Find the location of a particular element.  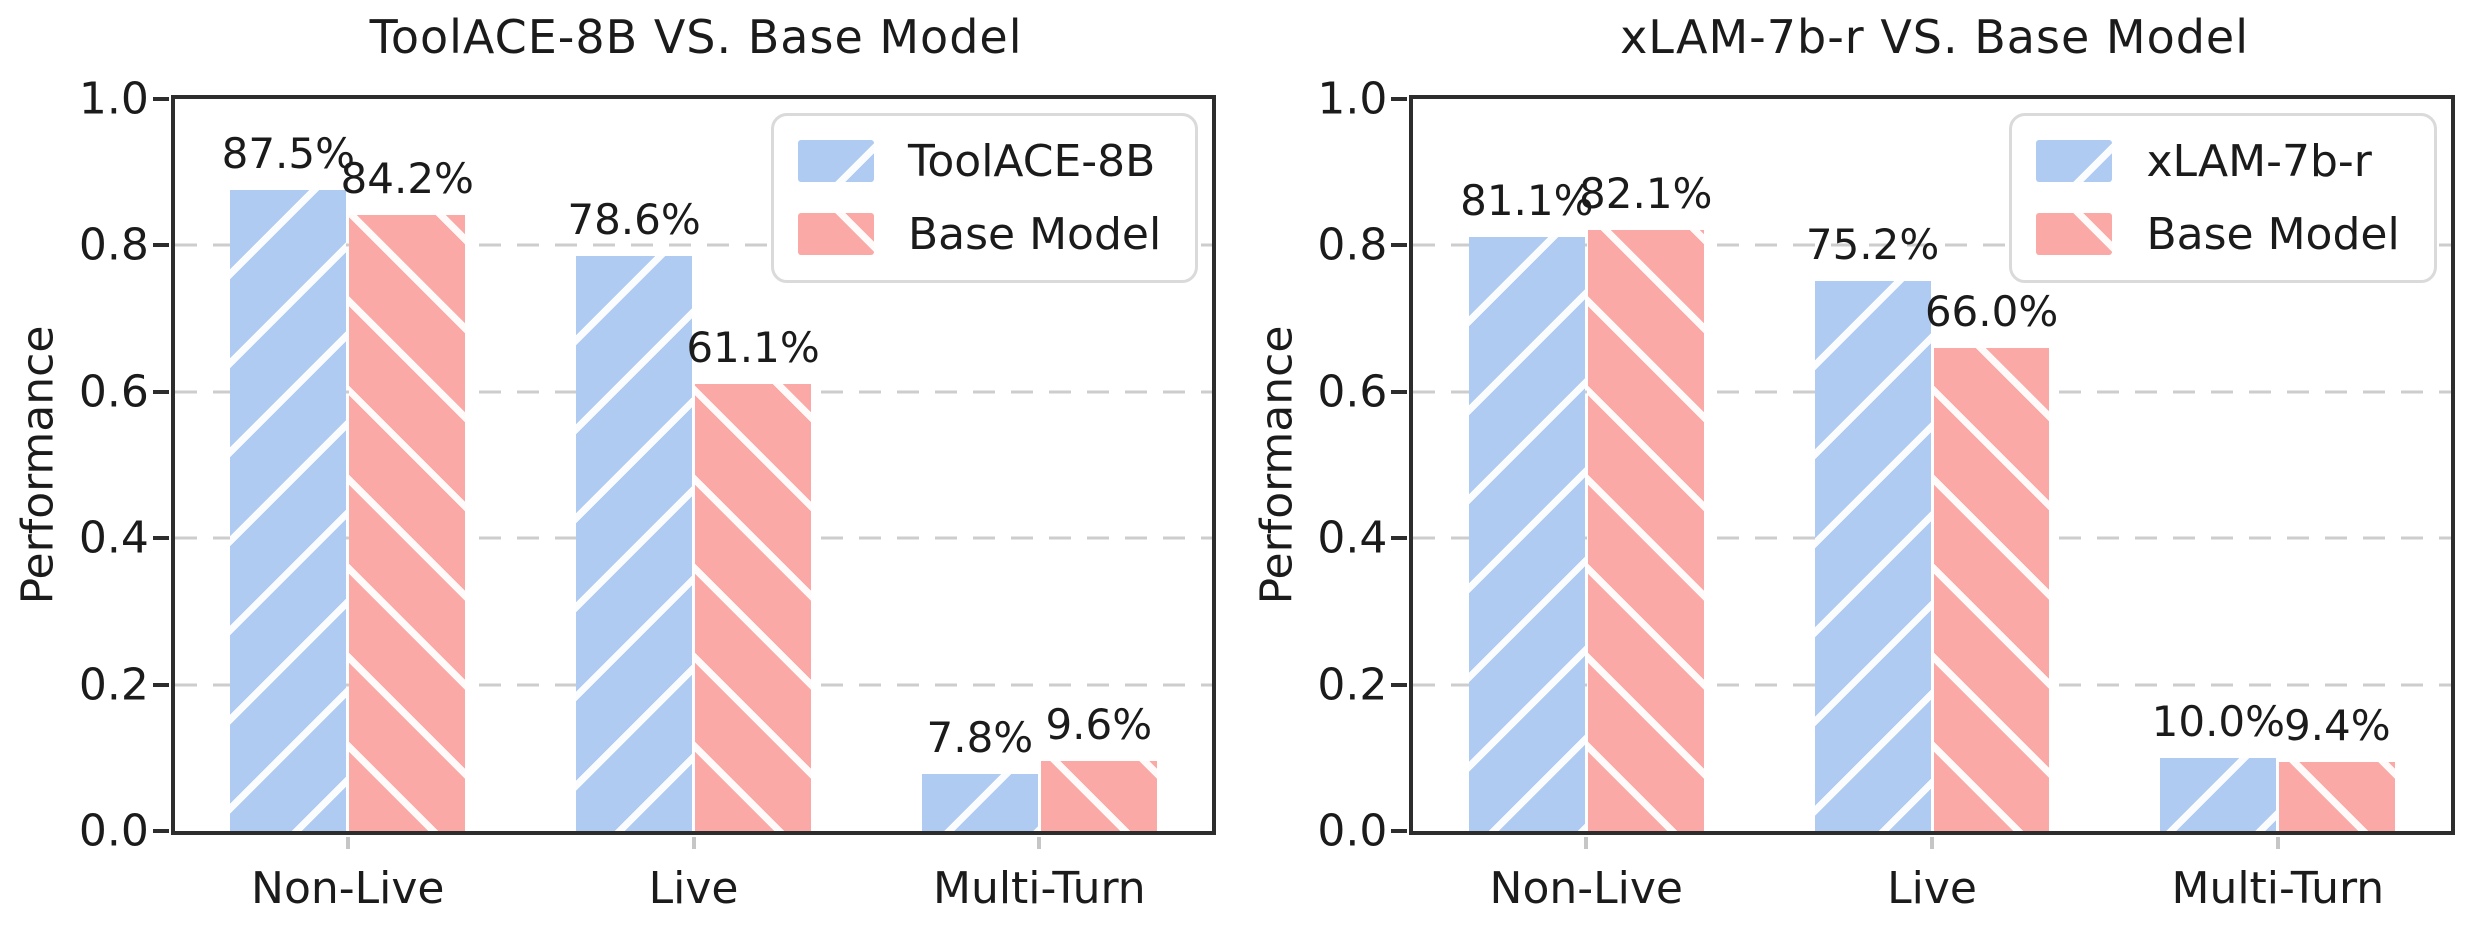

legend-label: xLAM-7b-r is located at coordinates (2259, 161).